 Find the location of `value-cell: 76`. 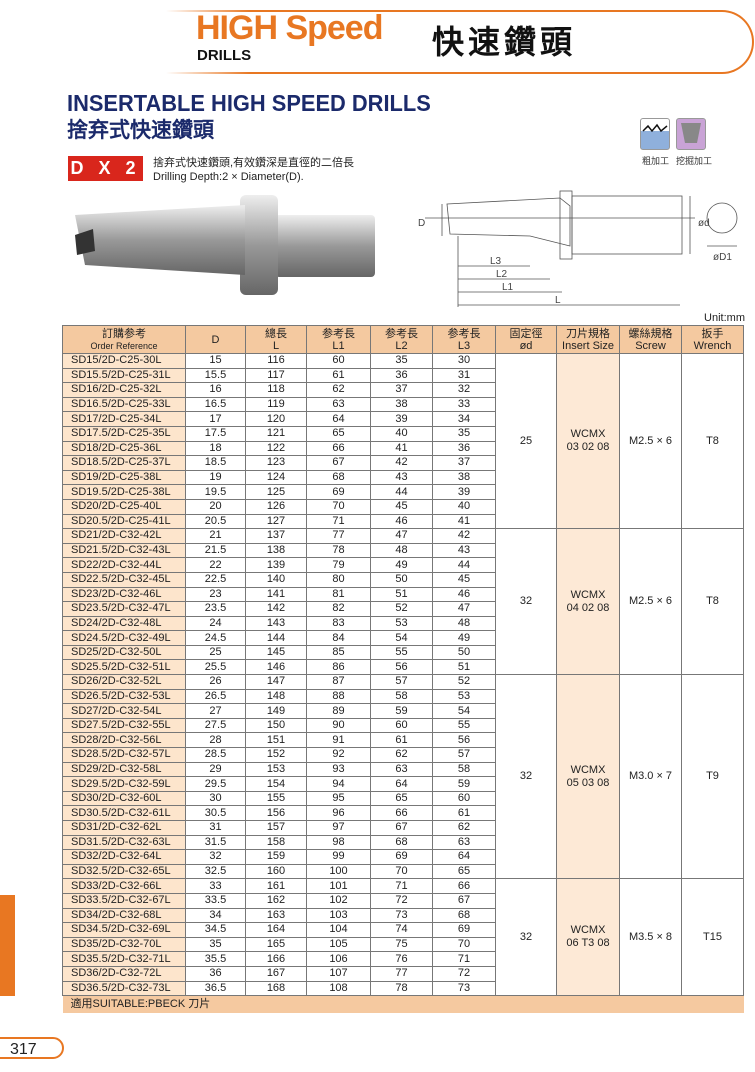

value-cell: 76 is located at coordinates (401, 959).